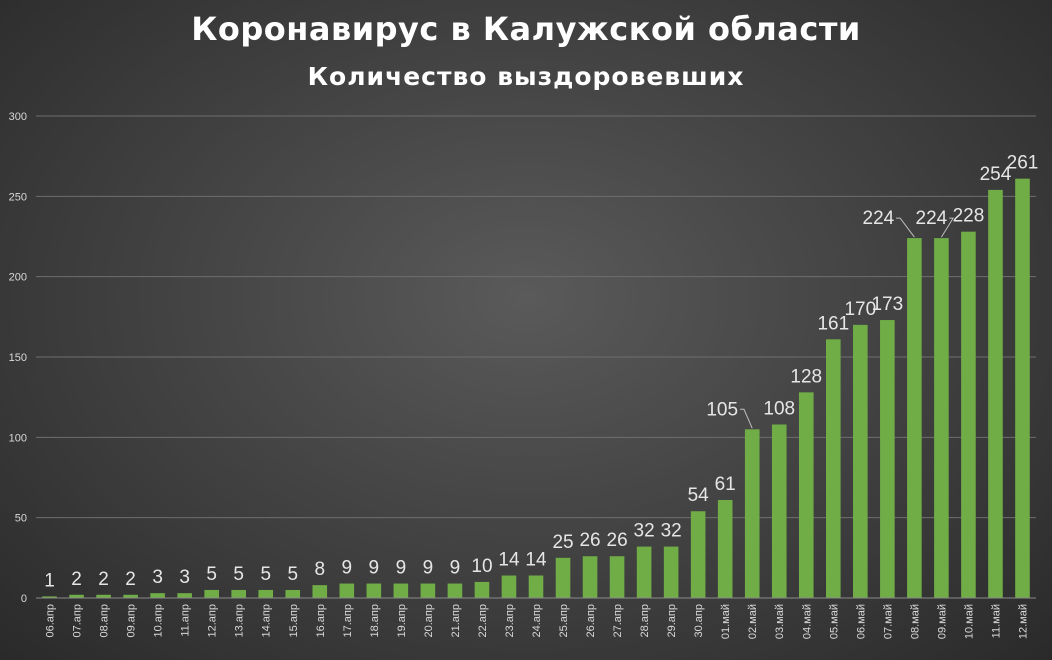 This screenshot has width=1052, height=660. I want to click on y-tick-label: 50, so click(21, 519).